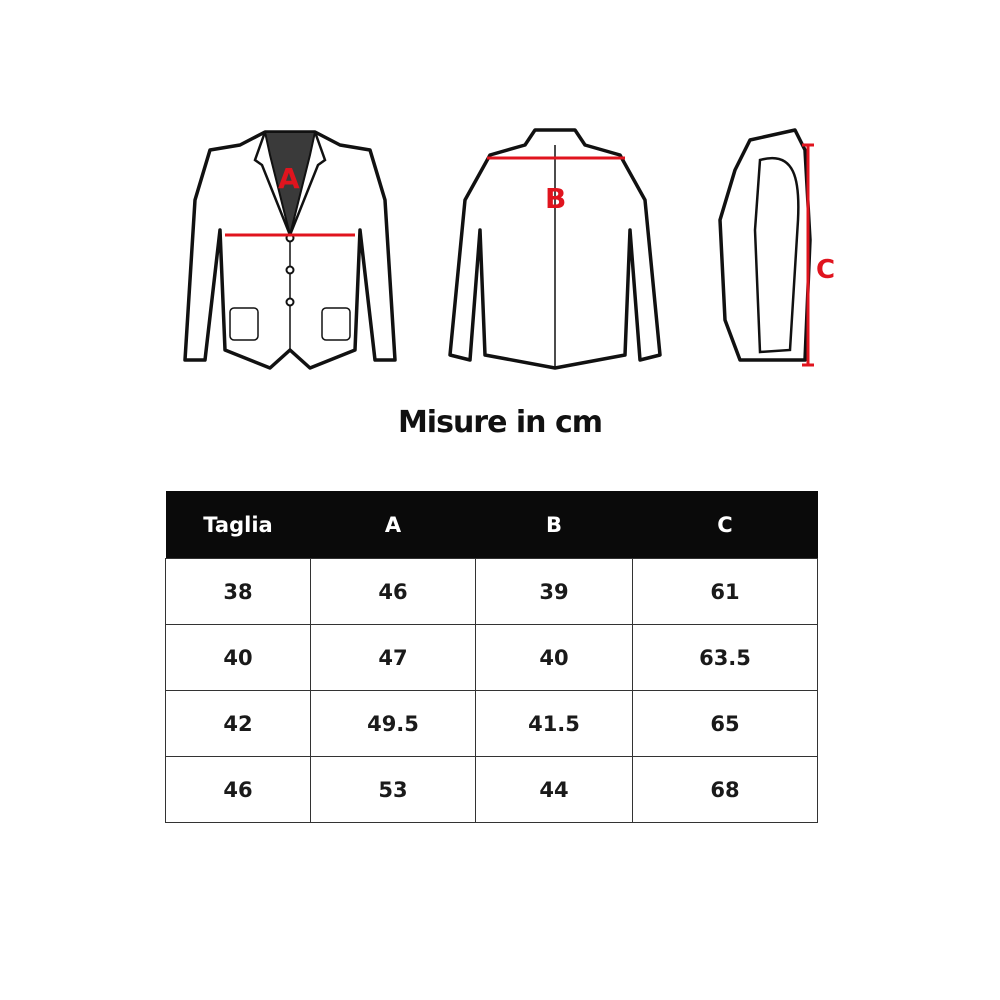 Image resolution: width=1000 pixels, height=1000 pixels. I want to click on label-c: C, so click(825, 270).